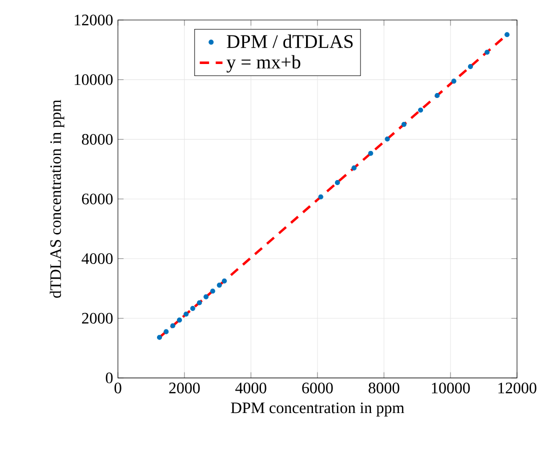  Describe the element at coordinates (317, 388) in the screenshot. I see `x-tick-label: 6000` at that location.